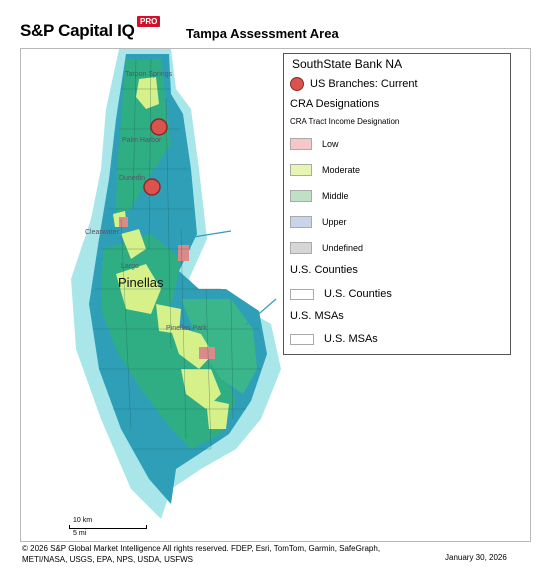 The height and width of the screenshot is (586, 542). Describe the element at coordinates (80, 533) in the screenshot. I see `scale-mi-label: 5 mi` at that location.